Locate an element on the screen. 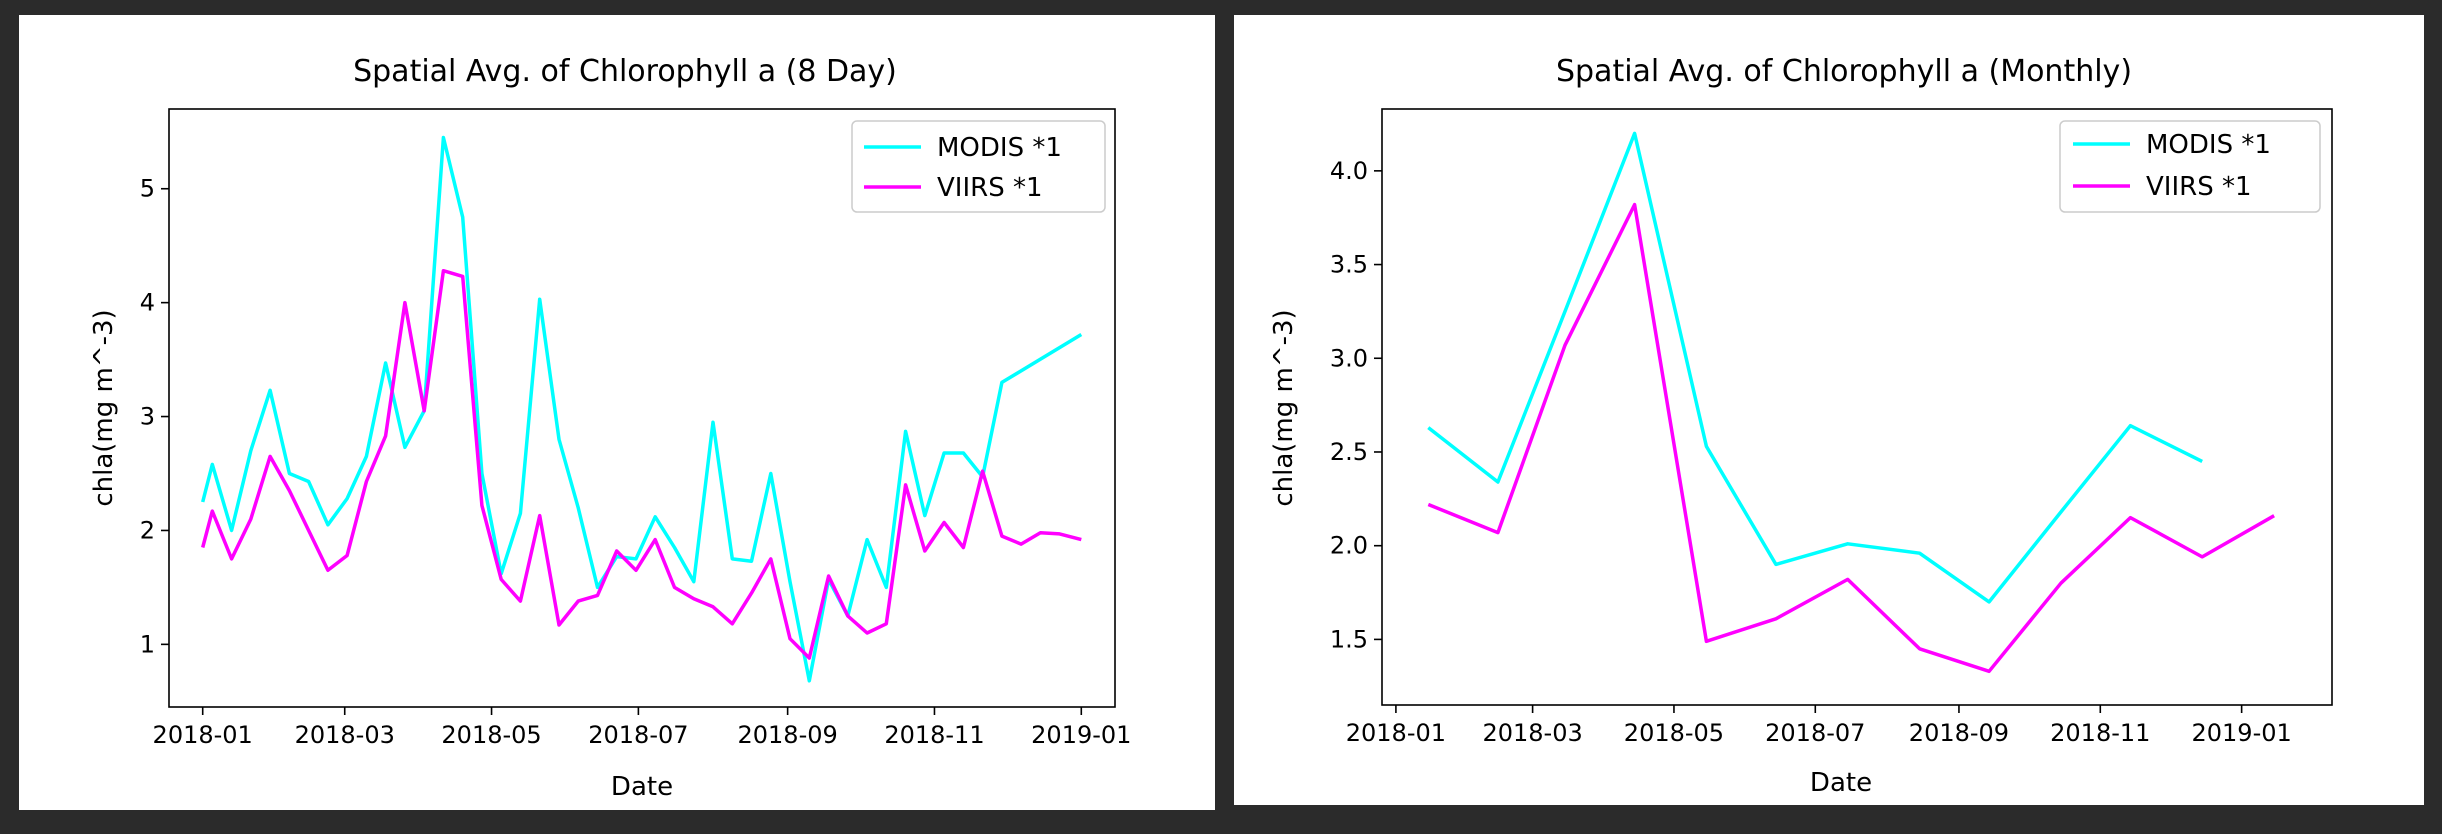 The height and width of the screenshot is (834, 2442). chart-title: Spatial Avg. of Chlorophyll a (8 Day) is located at coordinates (625, 71).